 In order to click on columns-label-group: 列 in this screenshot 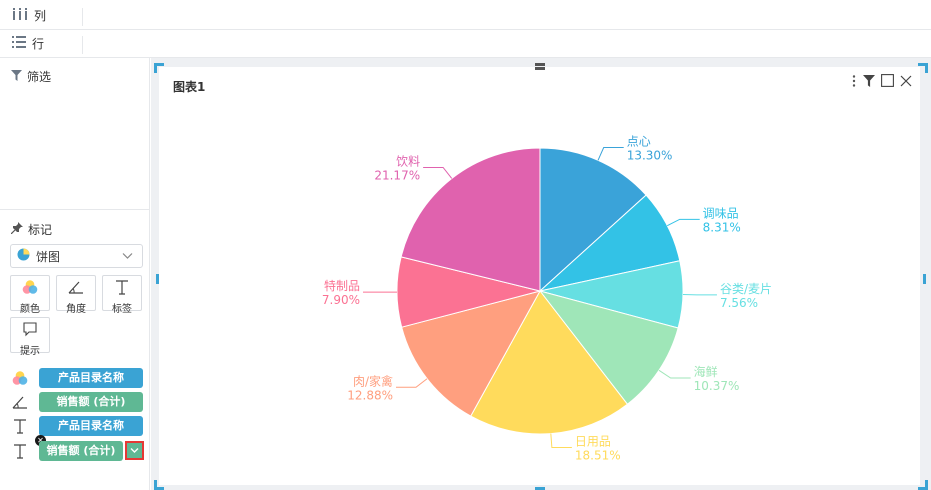, I will do `click(47, 16)`.